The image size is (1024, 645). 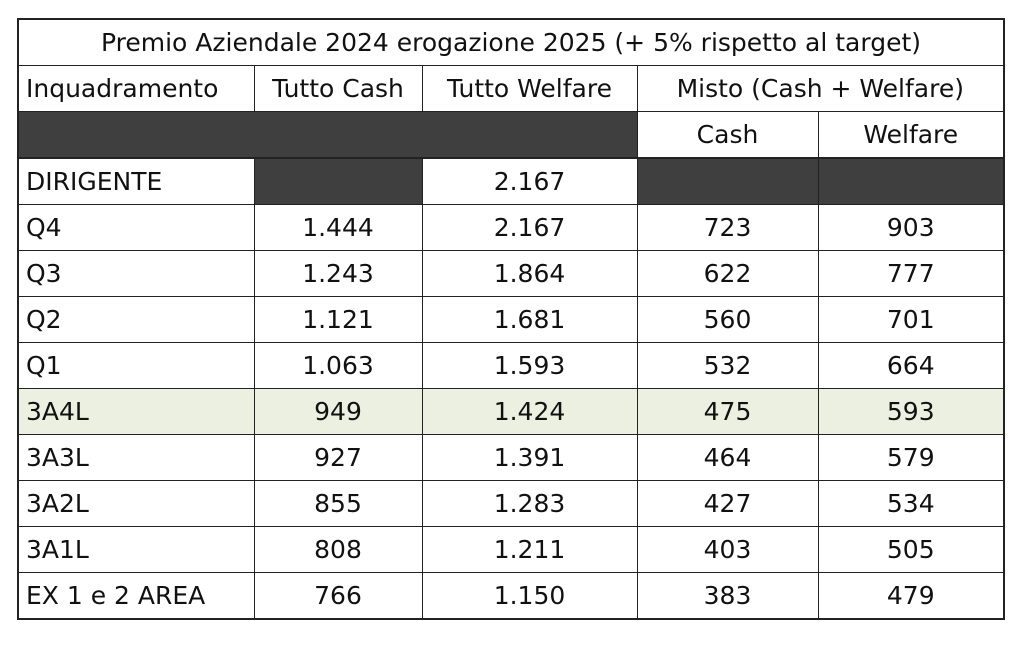 I want to click on cell-tutto-cash: 949, so click(x=338, y=411).